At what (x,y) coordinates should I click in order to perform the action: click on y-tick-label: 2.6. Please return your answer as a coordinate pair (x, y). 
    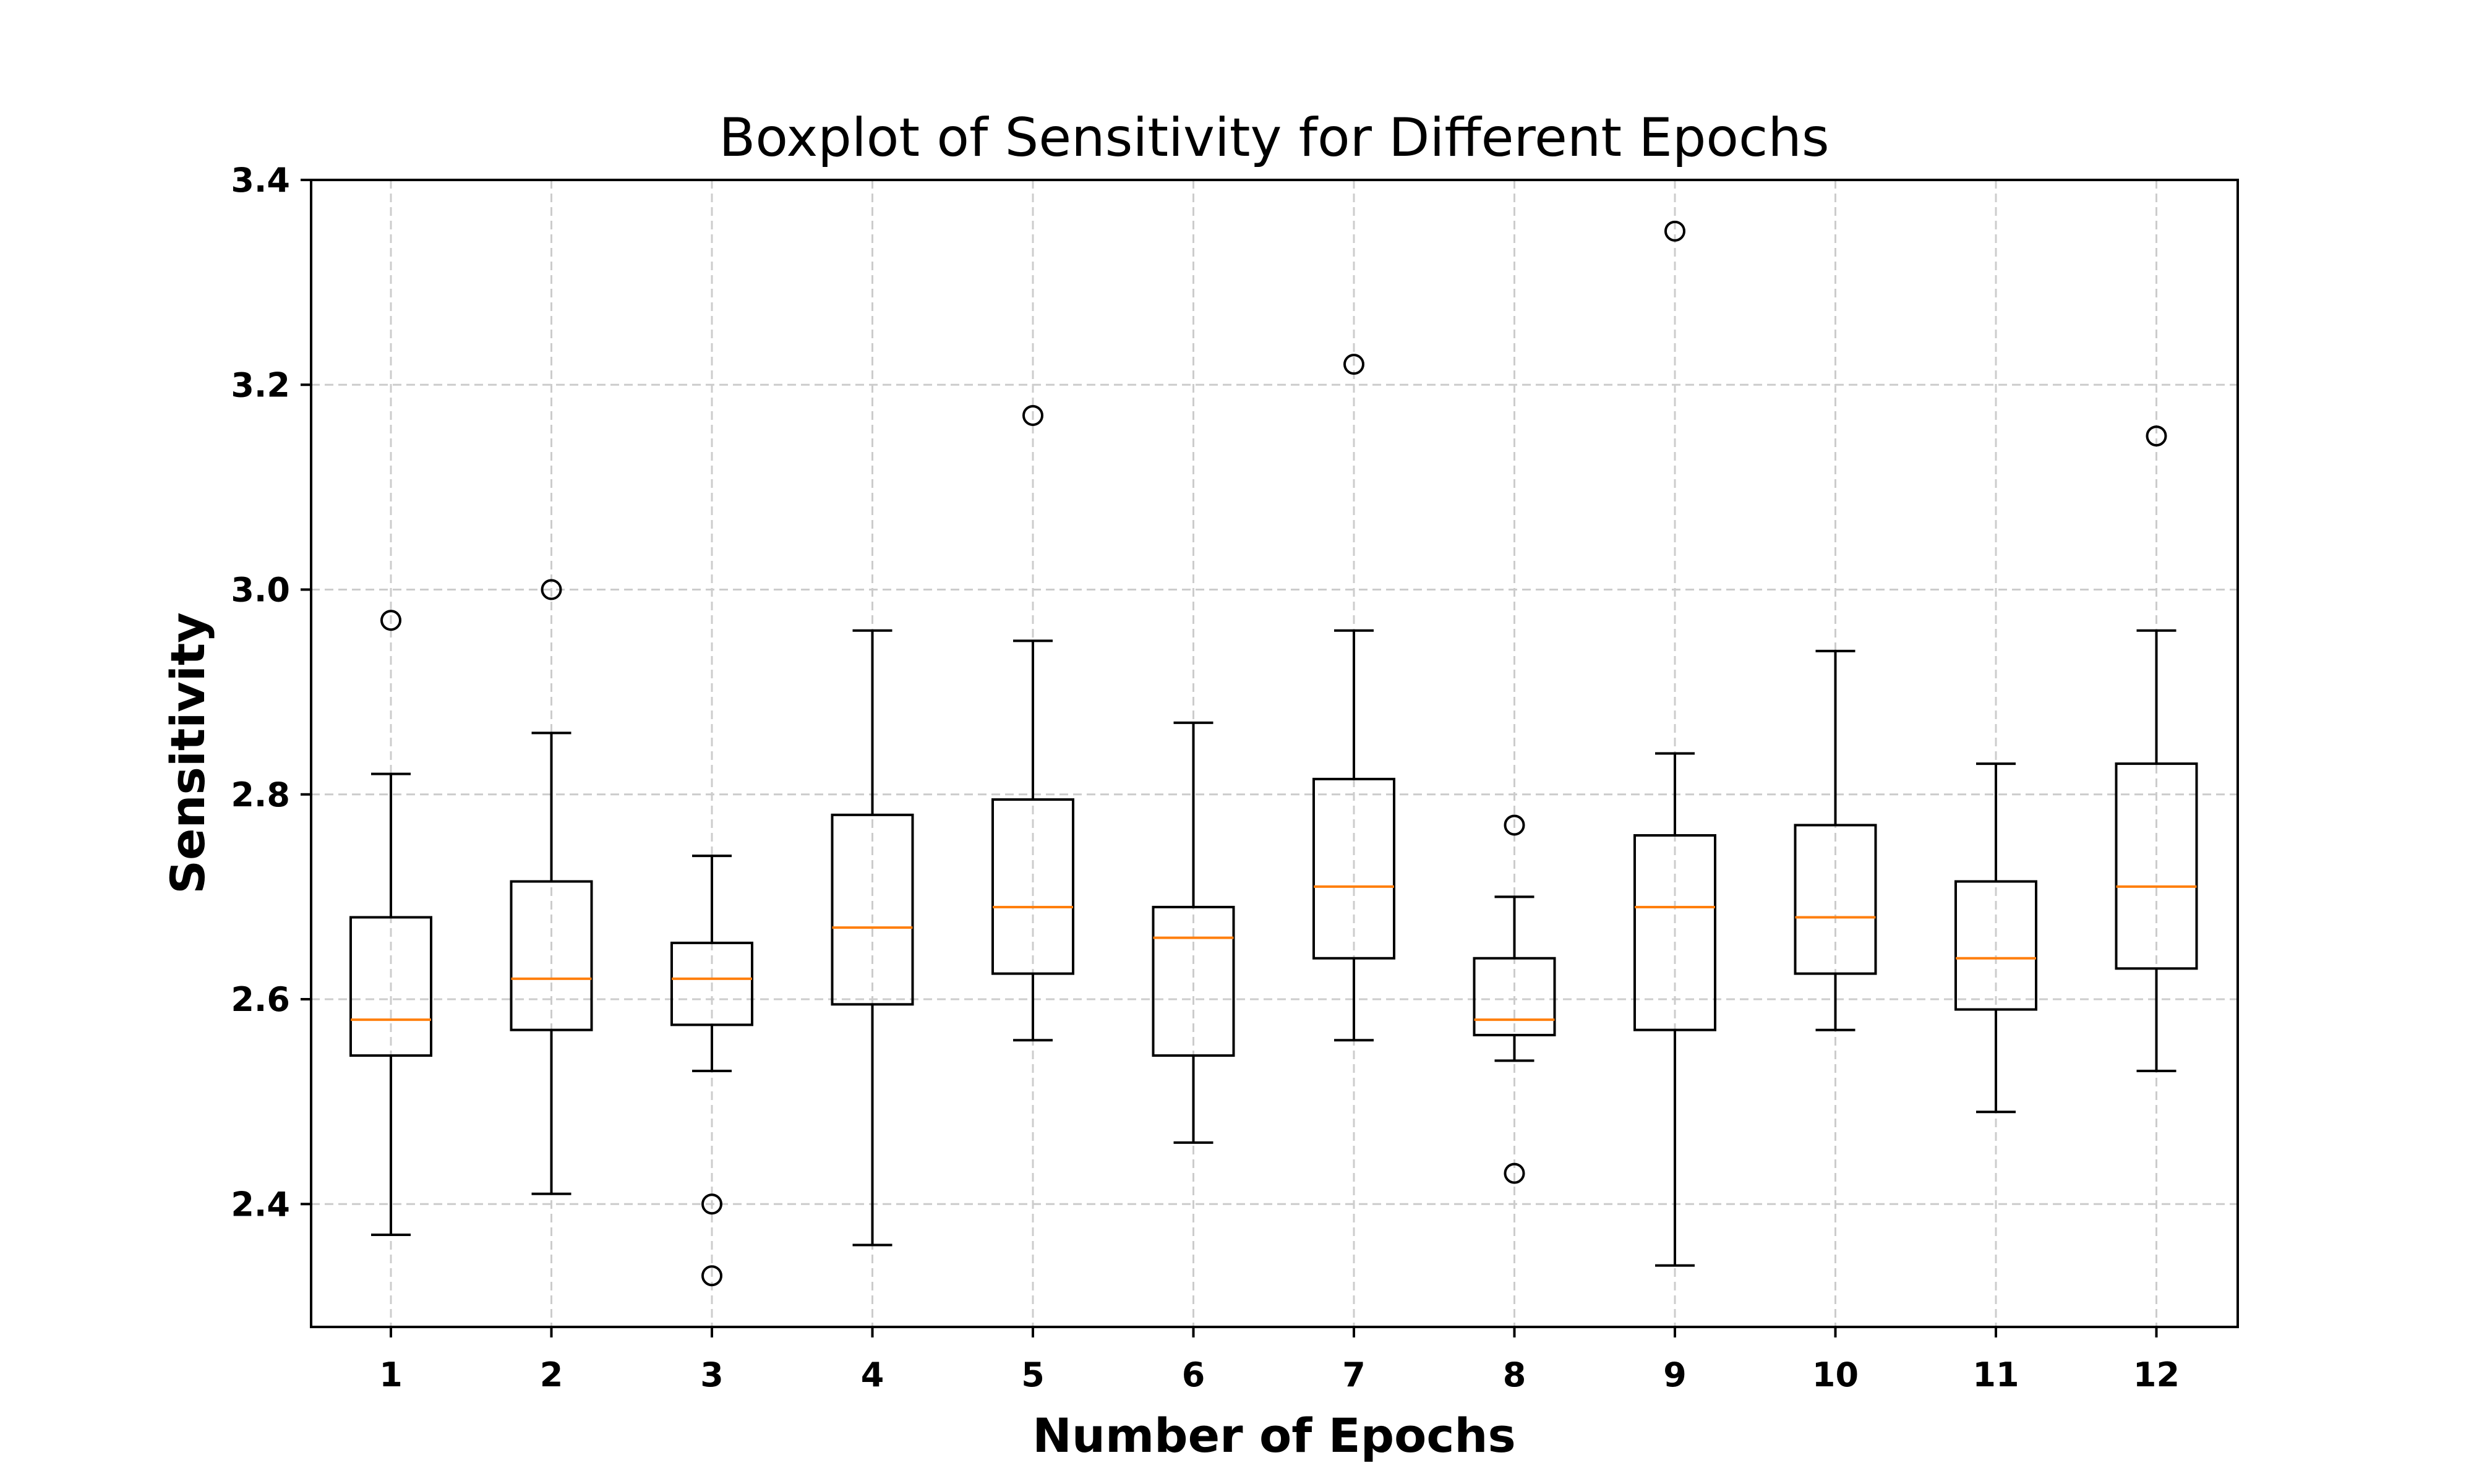
    Looking at the image, I should click on (260, 999).